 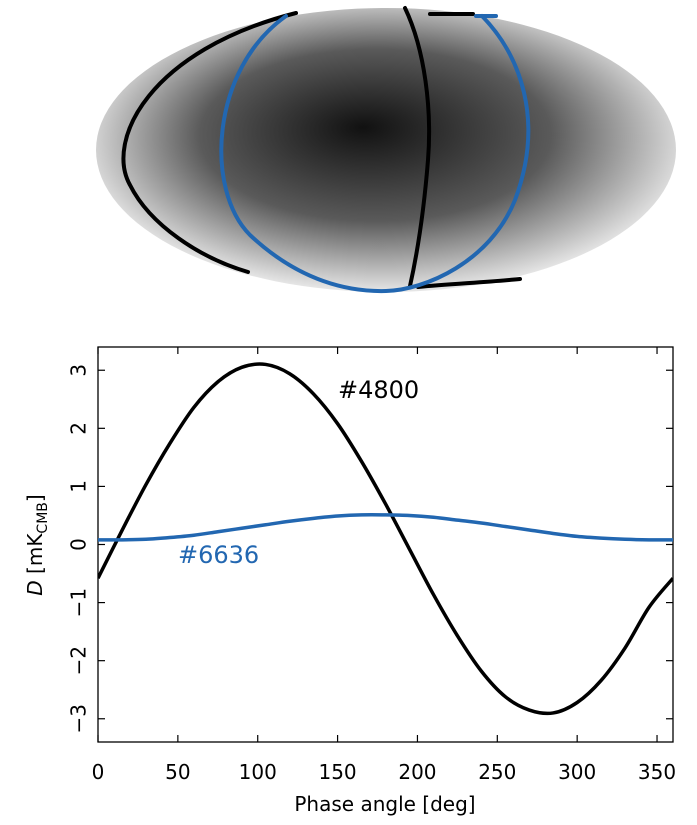 I want to click on series-label-6636: #6636, so click(x=218, y=555).